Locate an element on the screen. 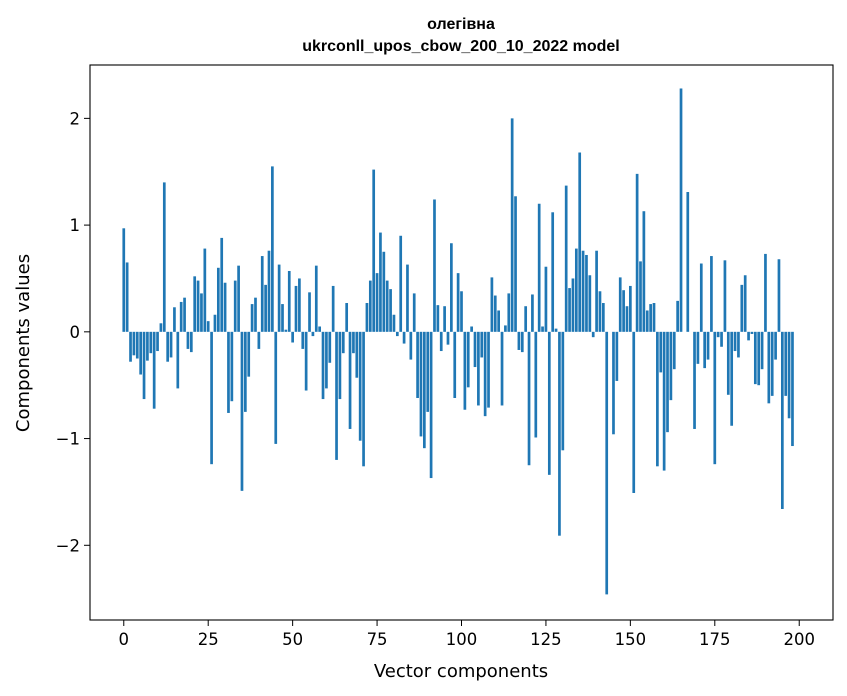 The width and height of the screenshot is (847, 696). x-tick-label: 0 is located at coordinates (124, 639).